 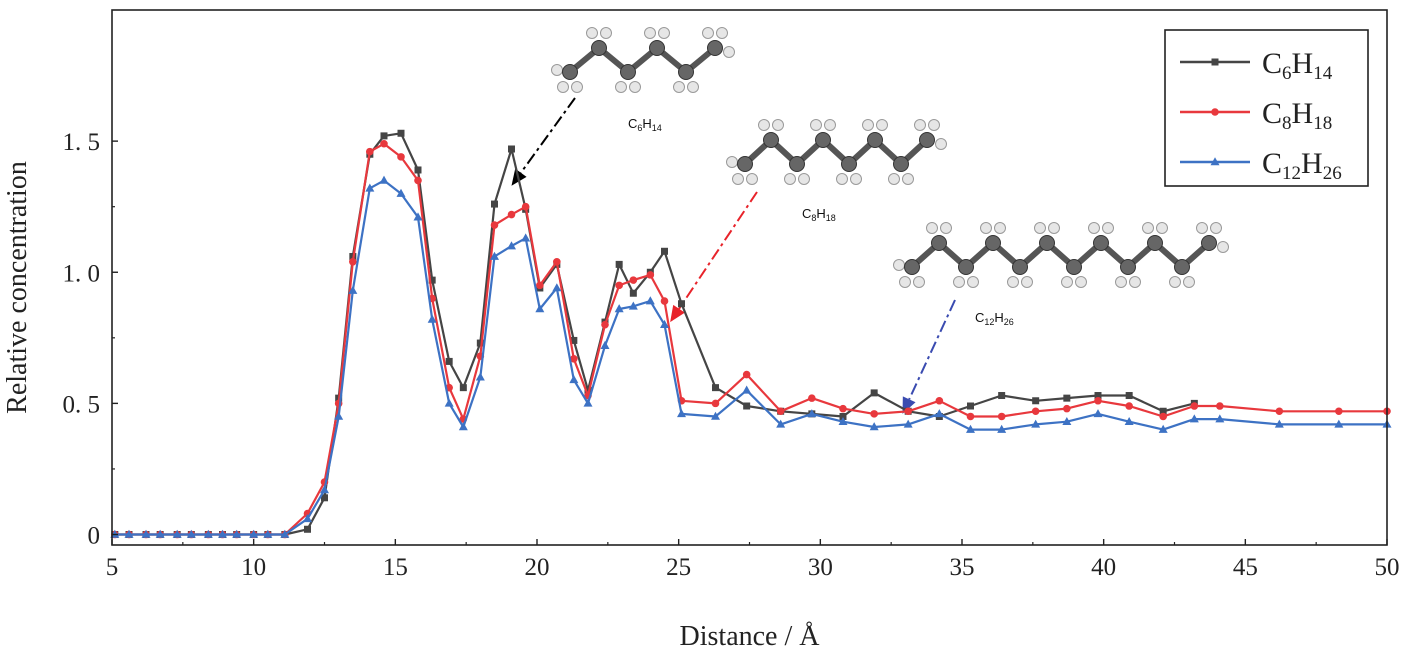 I want to click on x-tick-label: 15, so click(x=395, y=567).